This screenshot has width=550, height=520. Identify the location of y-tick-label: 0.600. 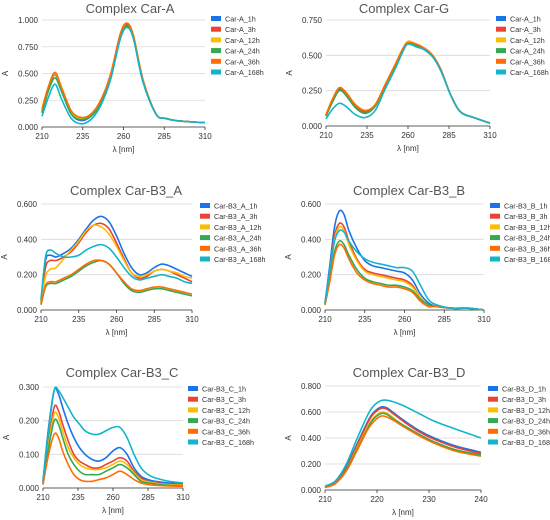
(27, 204).